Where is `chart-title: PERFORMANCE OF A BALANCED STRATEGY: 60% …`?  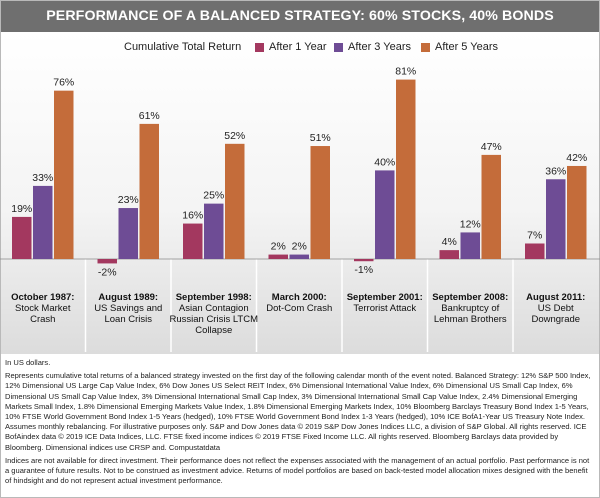 chart-title: PERFORMANCE OF A BALANCED STRATEGY: 60% … is located at coordinates (300, 16).